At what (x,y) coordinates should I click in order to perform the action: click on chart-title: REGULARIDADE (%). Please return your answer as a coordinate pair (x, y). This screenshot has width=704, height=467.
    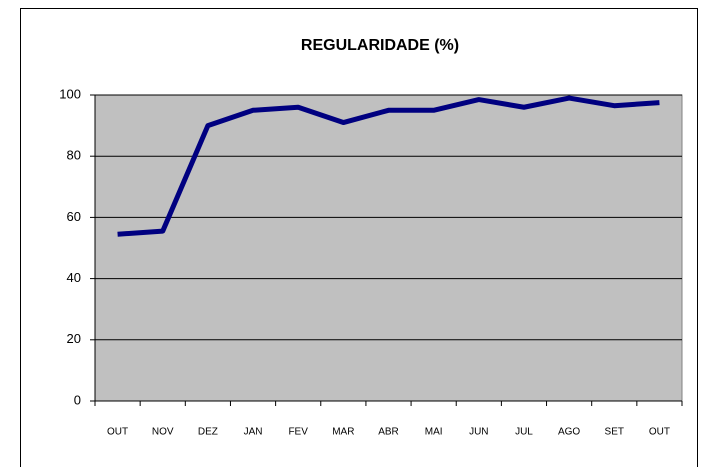
    Looking at the image, I should click on (380, 45).